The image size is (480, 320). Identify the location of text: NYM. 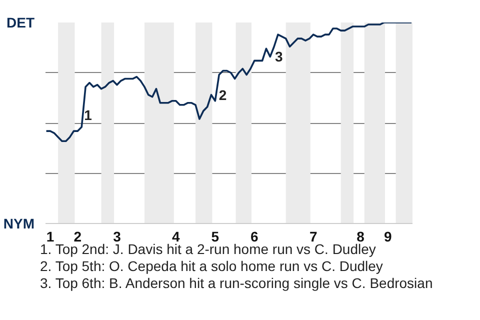
(19, 224).